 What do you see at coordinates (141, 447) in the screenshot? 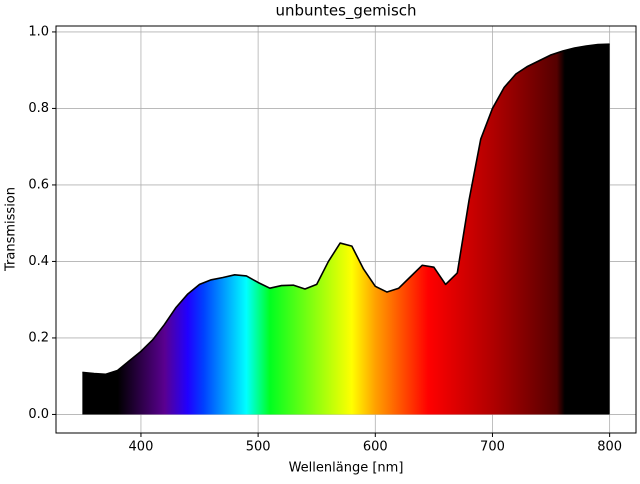
I see `x-tick-label: 400` at bounding box center [141, 447].